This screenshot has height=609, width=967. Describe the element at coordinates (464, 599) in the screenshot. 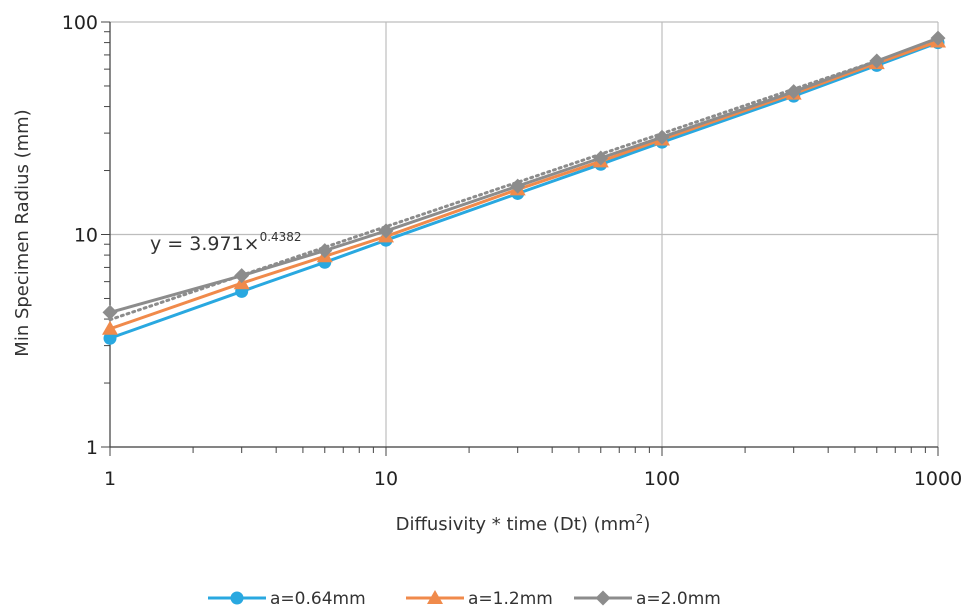

I see `legend: a=0.64mm a=1.2mm a=2.0mm` at that location.